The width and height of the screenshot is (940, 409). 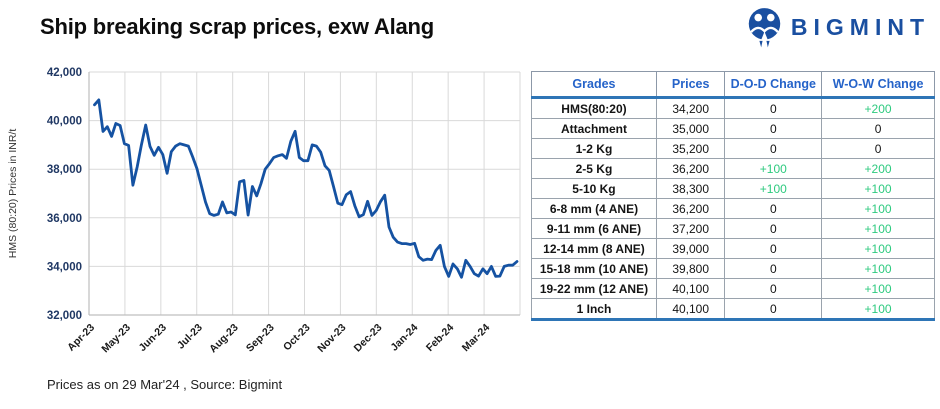 What do you see at coordinates (153, 338) in the screenshot?
I see `x-tick-label: Jun-23` at bounding box center [153, 338].